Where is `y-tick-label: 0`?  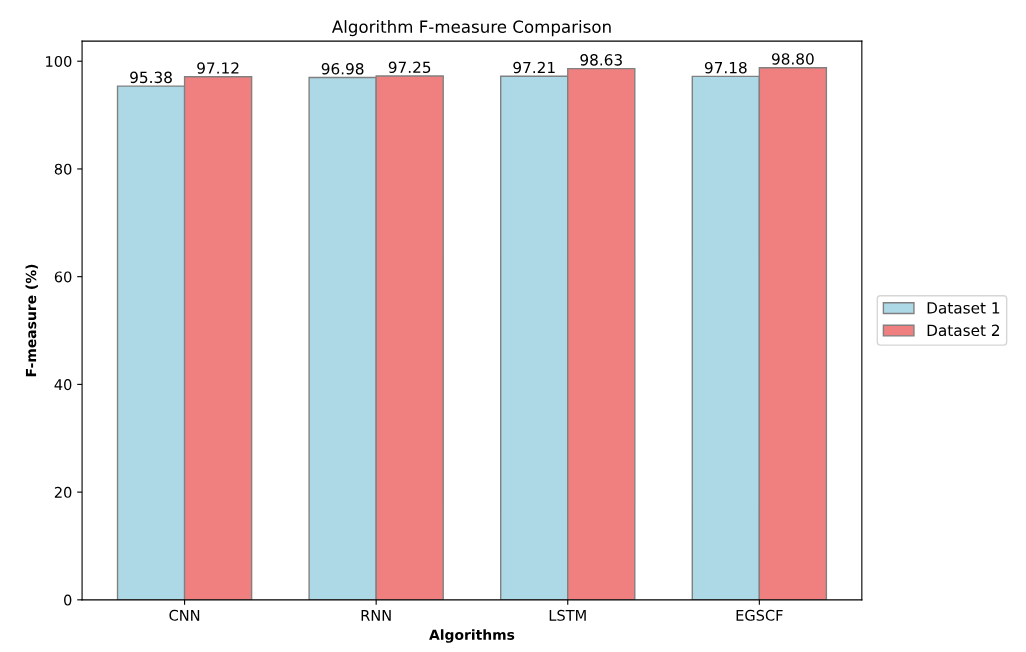
y-tick-label: 0 is located at coordinates (68, 600).